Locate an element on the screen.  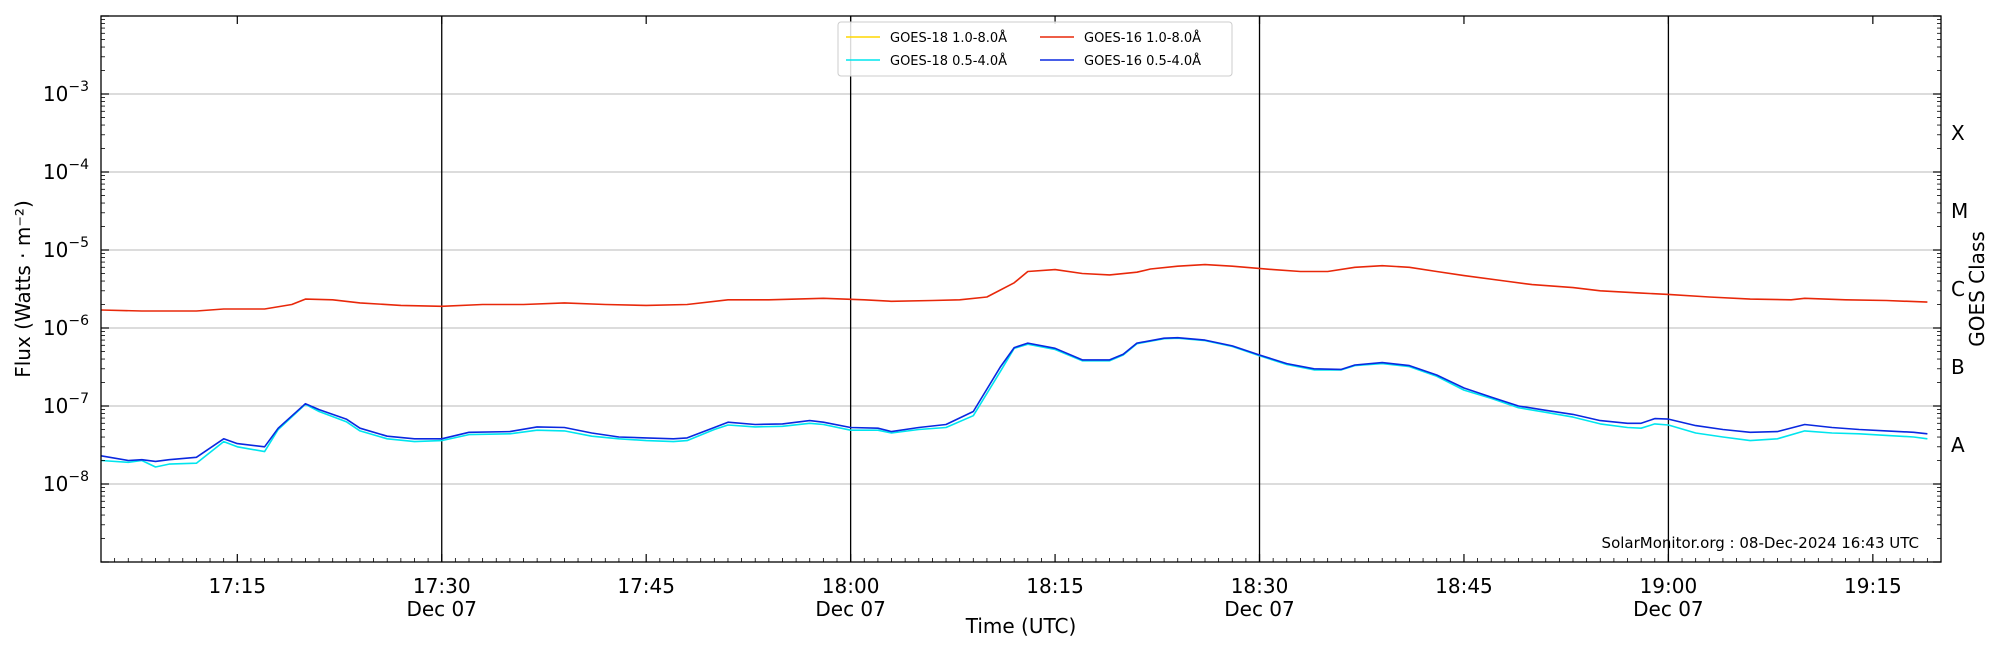
x-axis-title: Time (UTC) is located at coordinates (1021, 626).